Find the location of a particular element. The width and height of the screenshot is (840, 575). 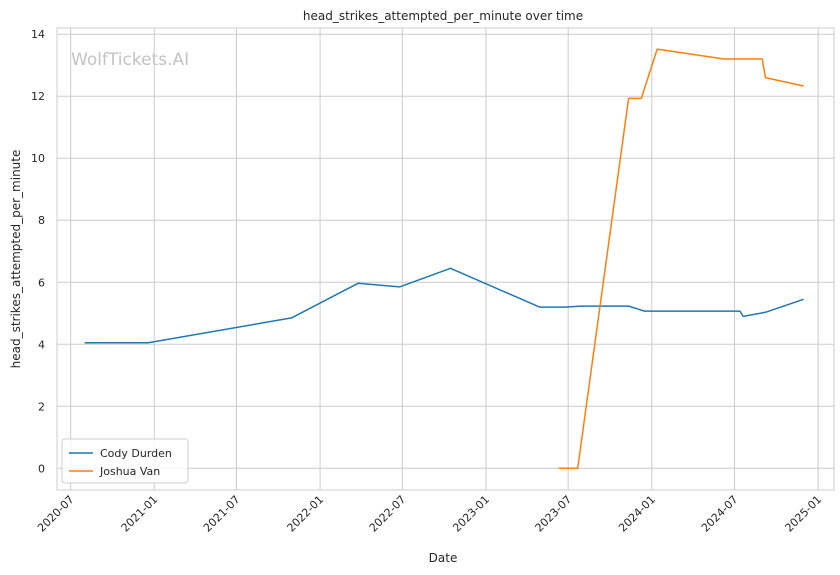

y-tick-label: 6 is located at coordinates (41, 282).